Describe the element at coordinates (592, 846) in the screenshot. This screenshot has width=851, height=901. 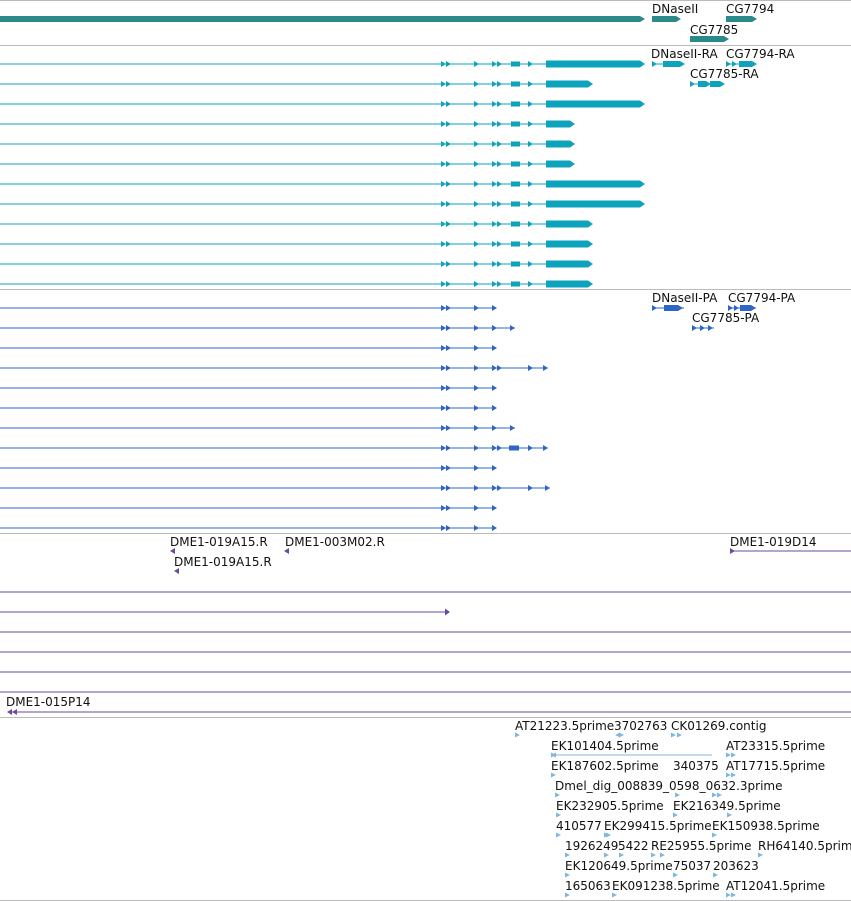
I see `est-label: 1926249` at that location.